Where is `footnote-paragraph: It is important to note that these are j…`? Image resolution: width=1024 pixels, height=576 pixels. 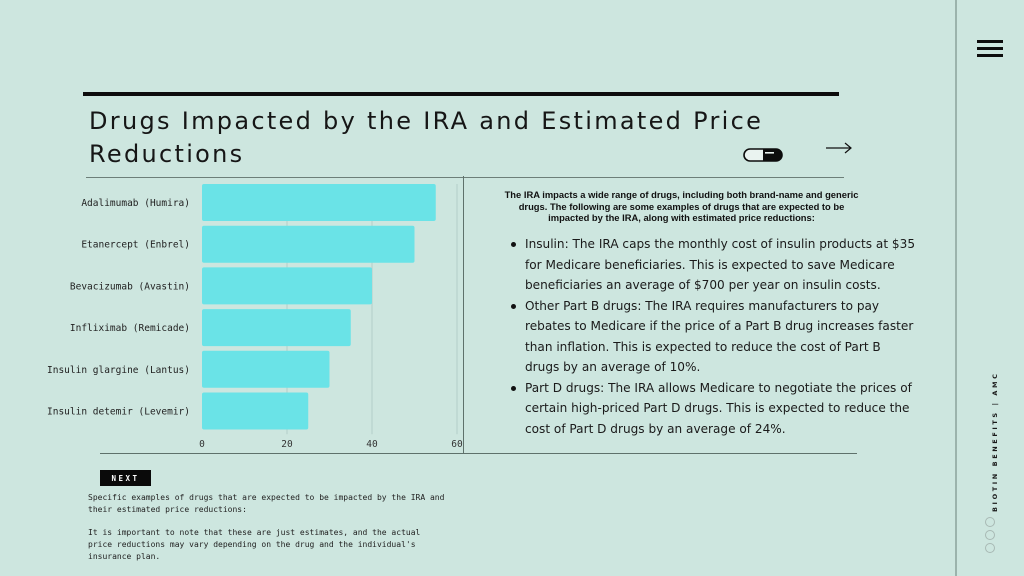
footnote-paragraph: It is important to note that these are j… is located at coordinates (254, 544).